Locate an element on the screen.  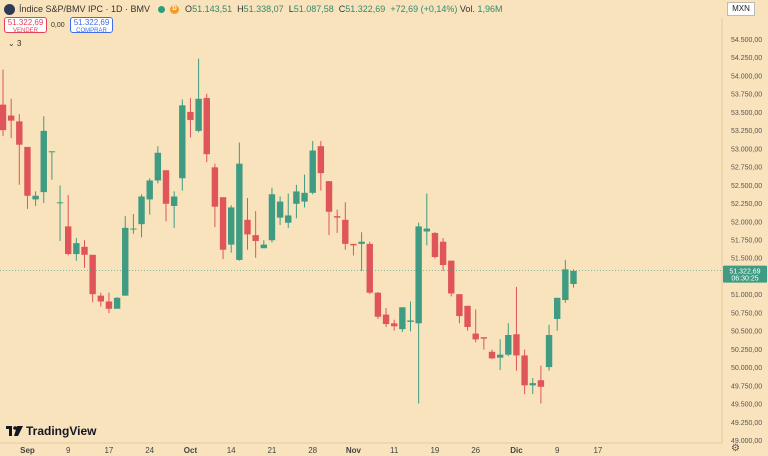
time-tick-label: 19 is located at coordinates (434, 450).